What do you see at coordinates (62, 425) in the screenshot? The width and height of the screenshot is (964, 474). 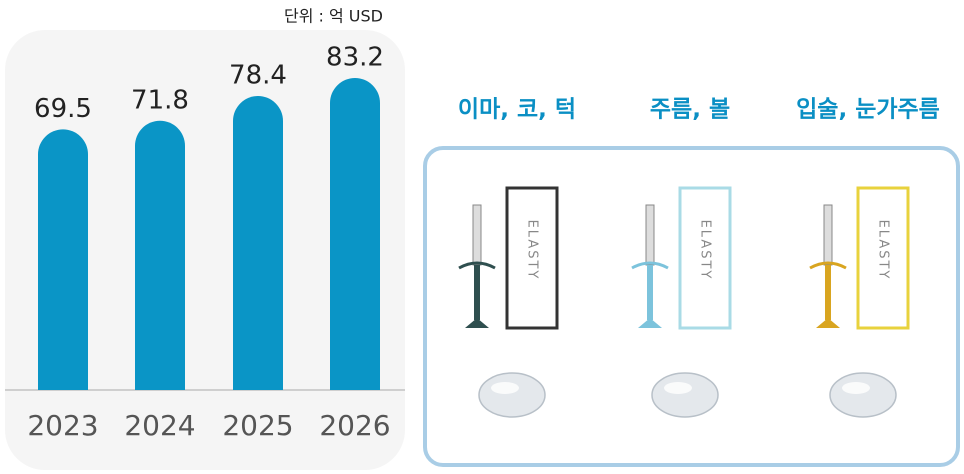 I see `x-tick-label: 2023` at bounding box center [62, 425].